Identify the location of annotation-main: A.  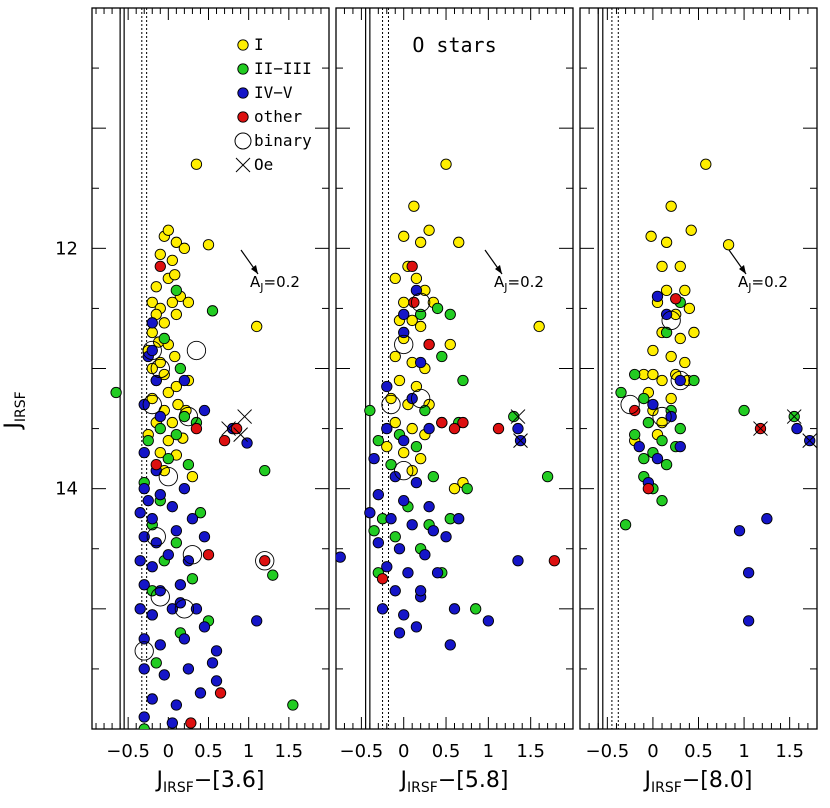
(499, 282).